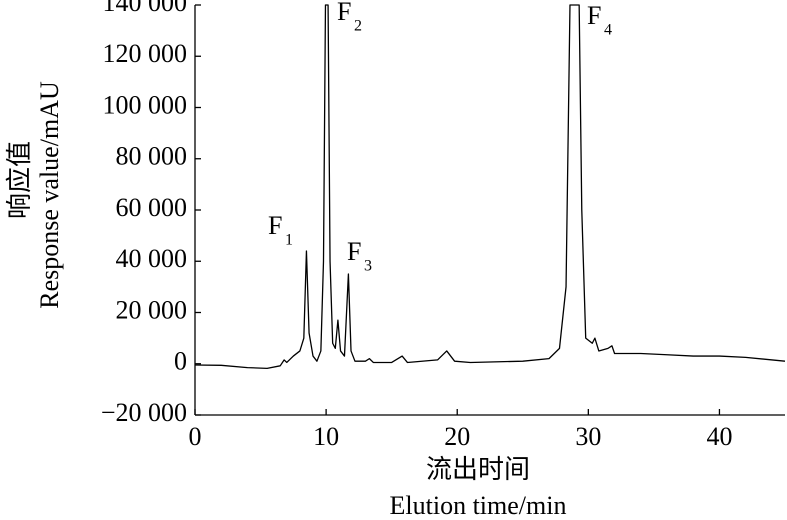 The height and width of the screenshot is (520, 787). What do you see at coordinates (144, 412) in the screenshot?
I see `y-tick-label: −20 000` at bounding box center [144, 412].